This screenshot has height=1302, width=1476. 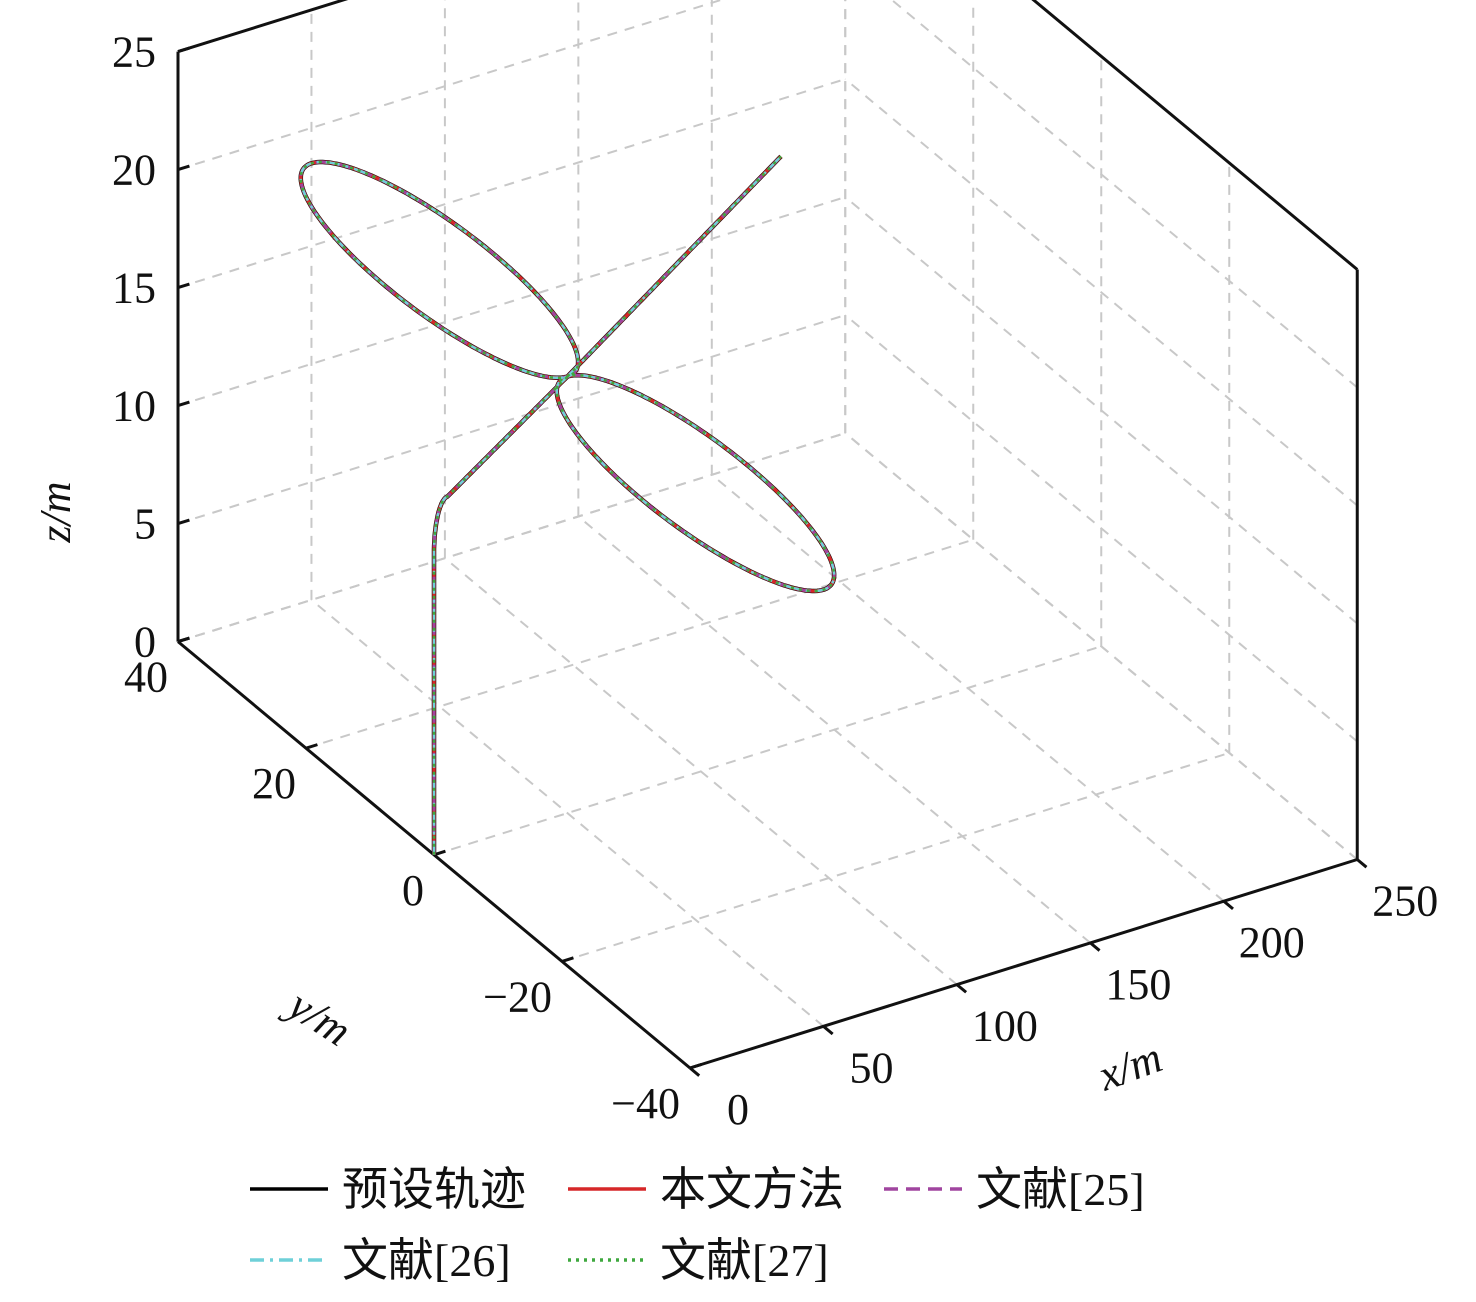 What do you see at coordinates (1060, 1189) in the screenshot?
I see `legend-label-3: 文献[25]` at bounding box center [1060, 1189].